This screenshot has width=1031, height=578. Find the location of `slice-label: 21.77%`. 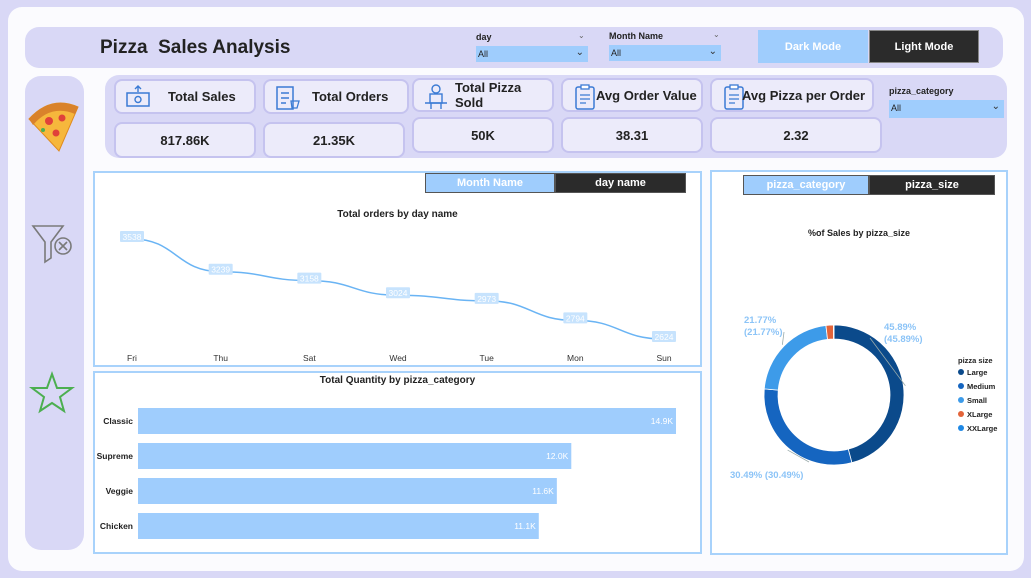

slice-label: 21.77% is located at coordinates (760, 320).